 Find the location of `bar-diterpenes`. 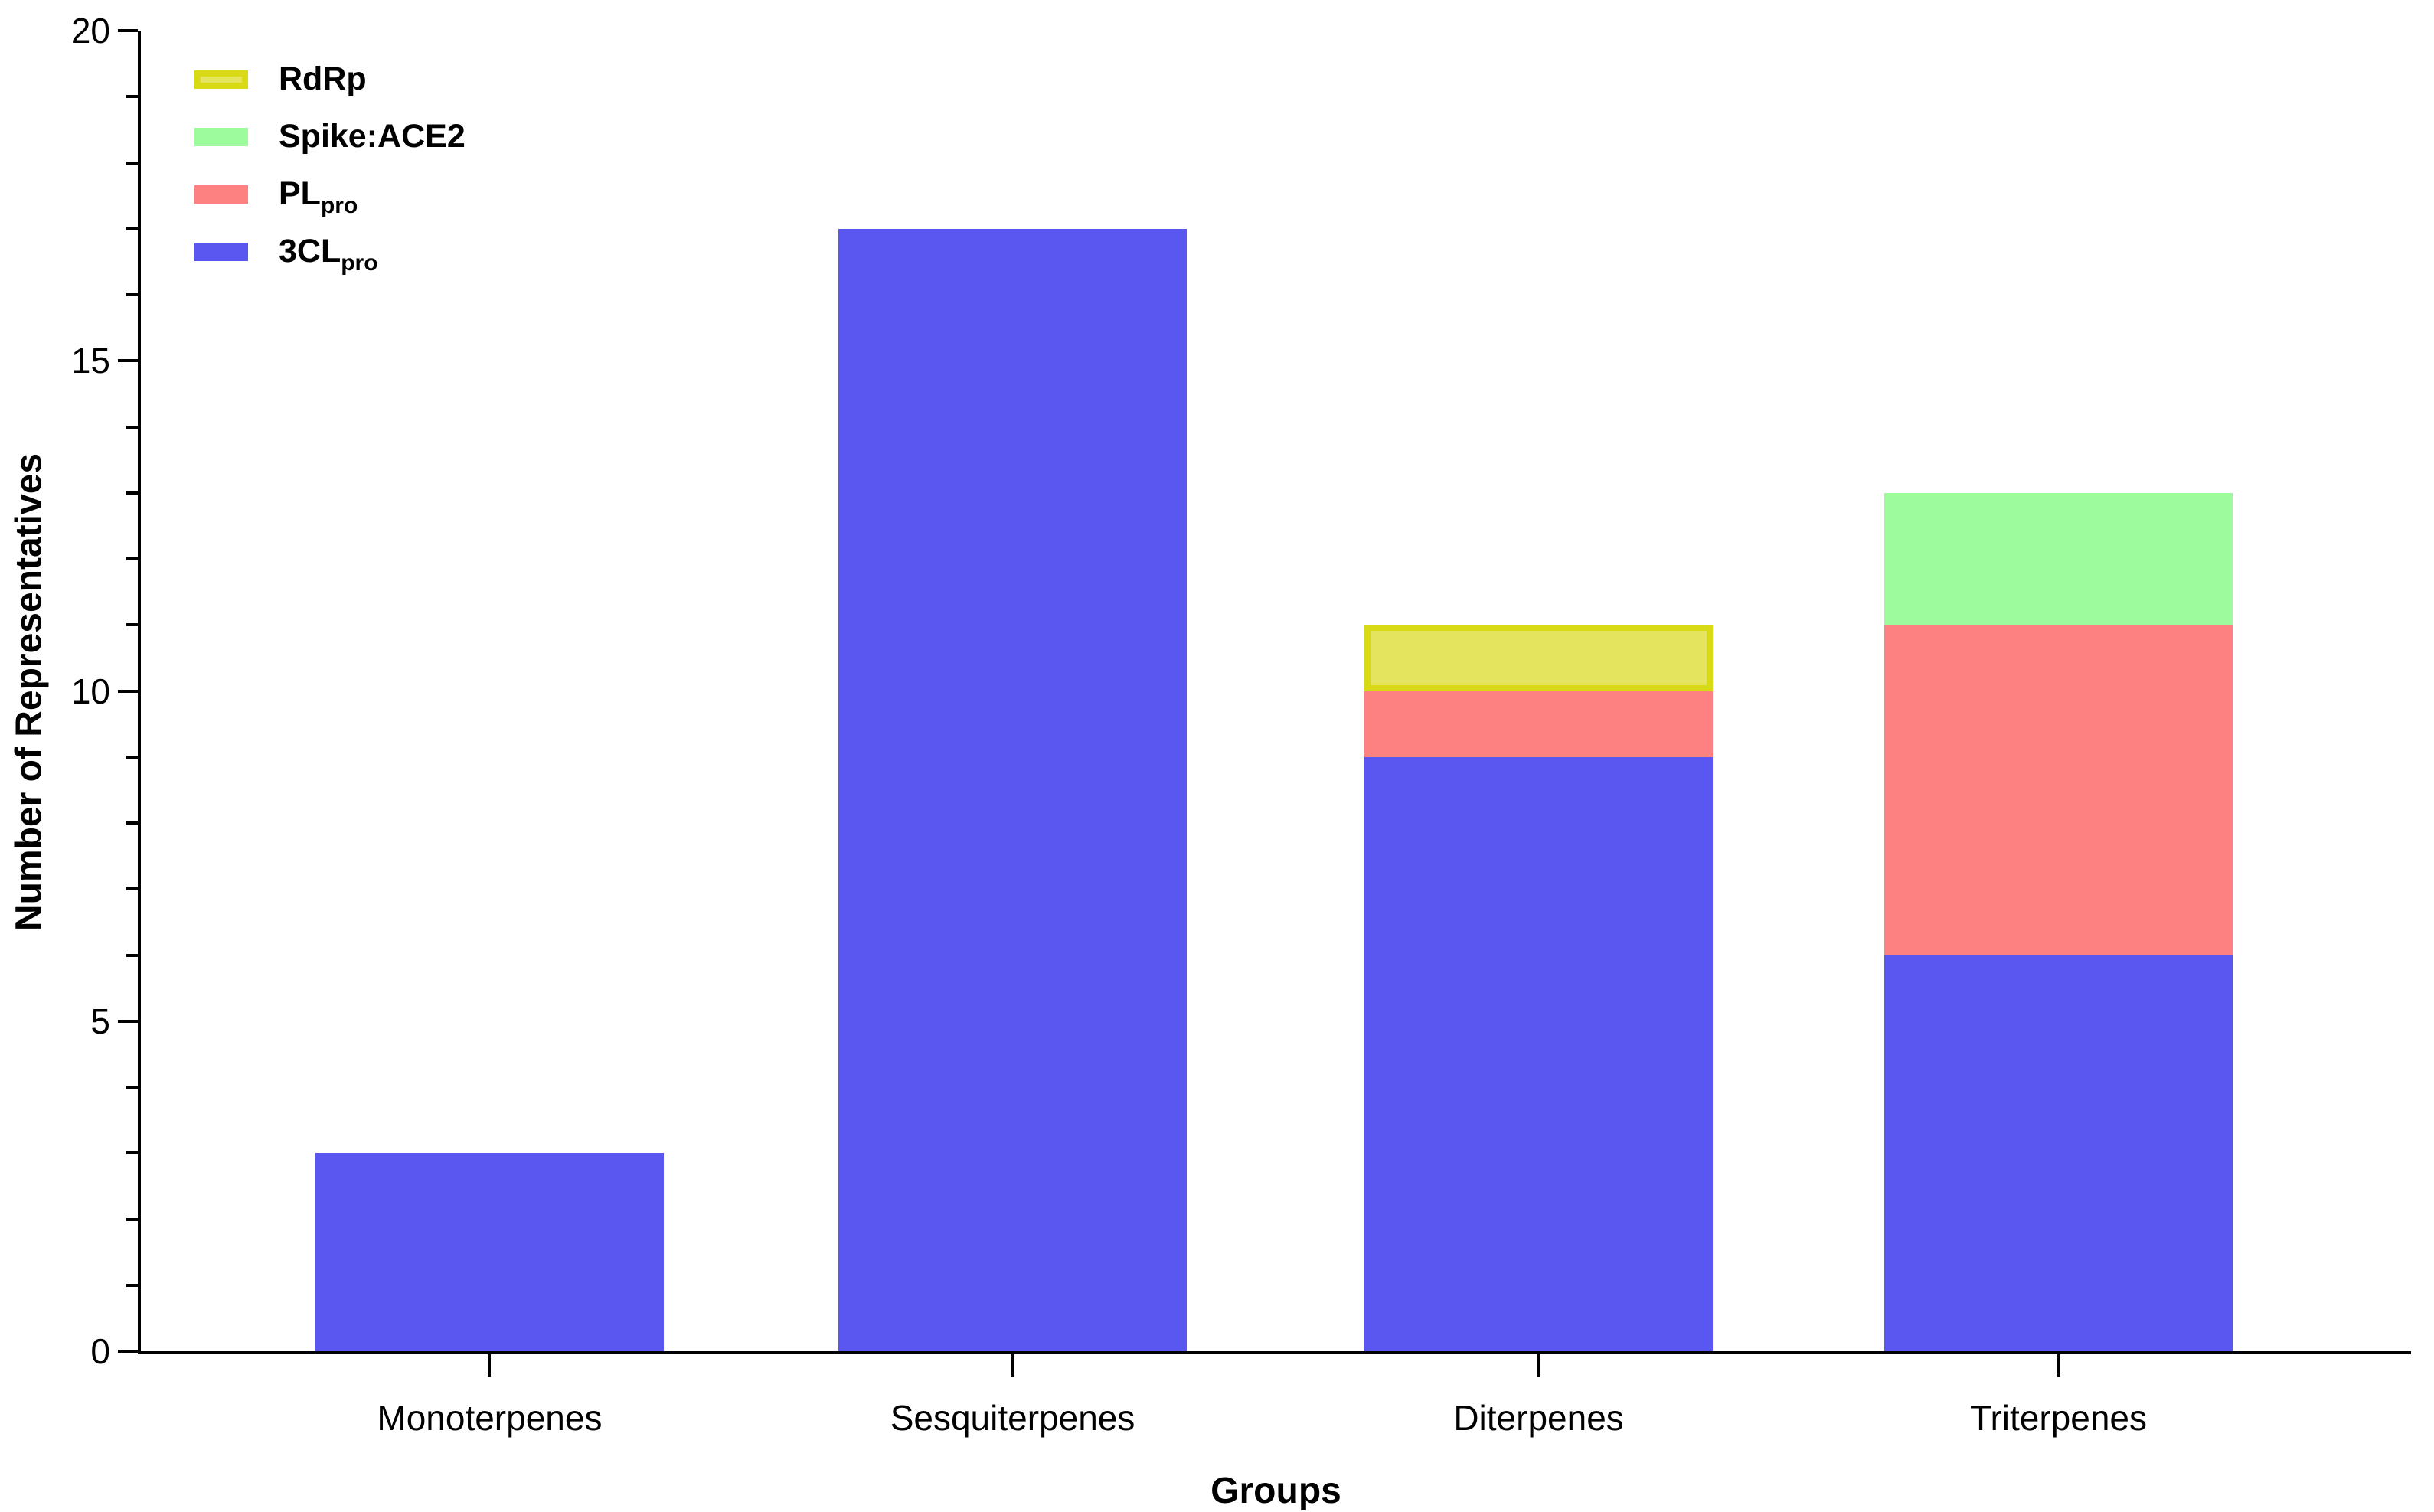

bar-diterpenes is located at coordinates (1539, 691).